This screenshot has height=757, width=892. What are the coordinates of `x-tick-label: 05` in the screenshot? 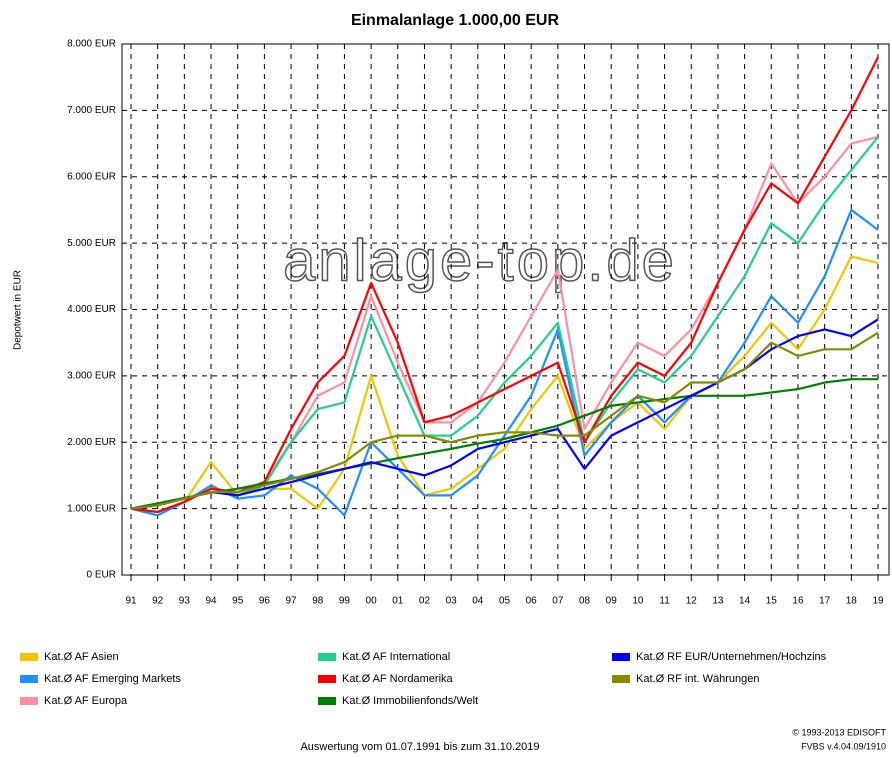 It's located at (505, 601).